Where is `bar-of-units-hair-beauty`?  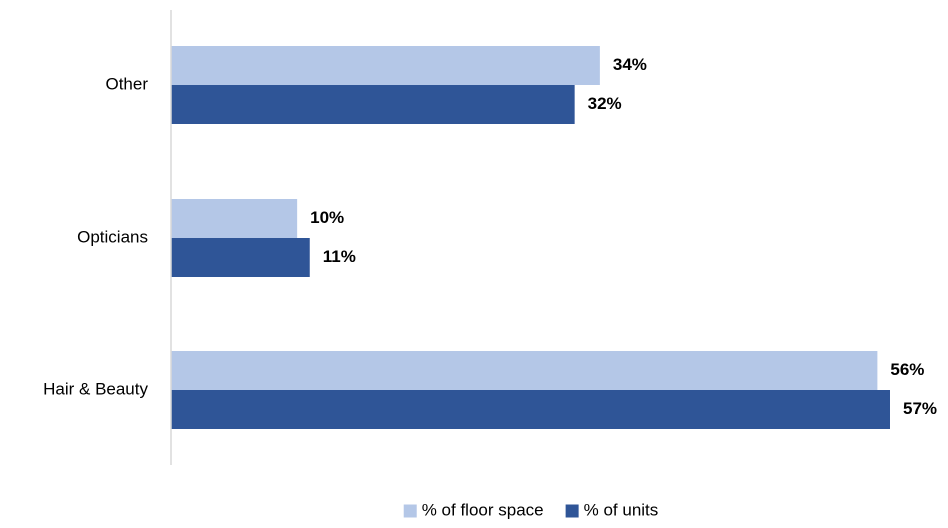 bar-of-units-hair-beauty is located at coordinates (530, 409).